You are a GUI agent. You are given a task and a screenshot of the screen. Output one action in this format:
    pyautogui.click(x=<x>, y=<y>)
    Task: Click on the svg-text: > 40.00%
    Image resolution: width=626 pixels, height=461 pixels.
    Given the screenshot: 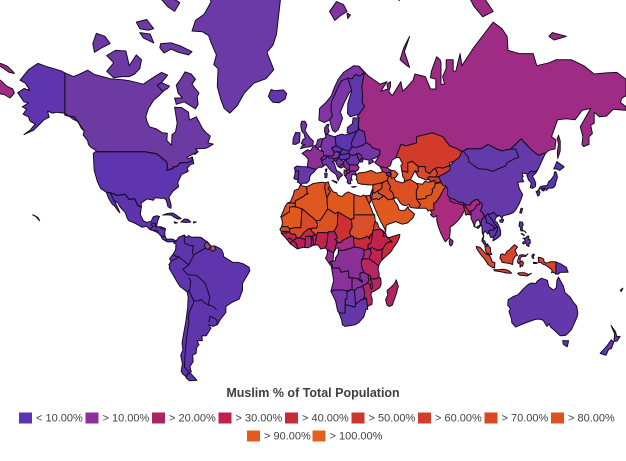 What is the action you would take?
    pyautogui.click(x=325, y=419)
    